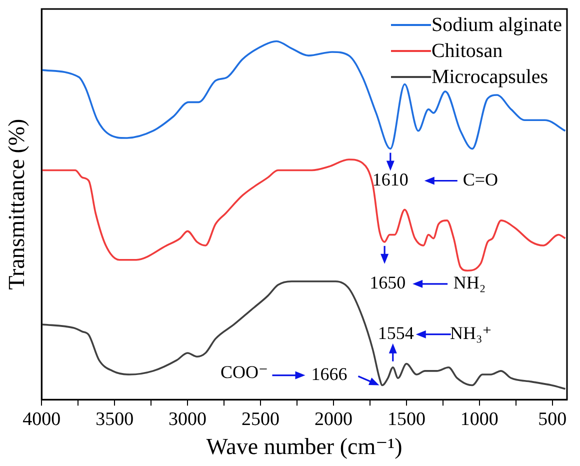 Image resolution: width=580 pixels, height=466 pixels. I want to click on annotation: NH₂, so click(469, 282).